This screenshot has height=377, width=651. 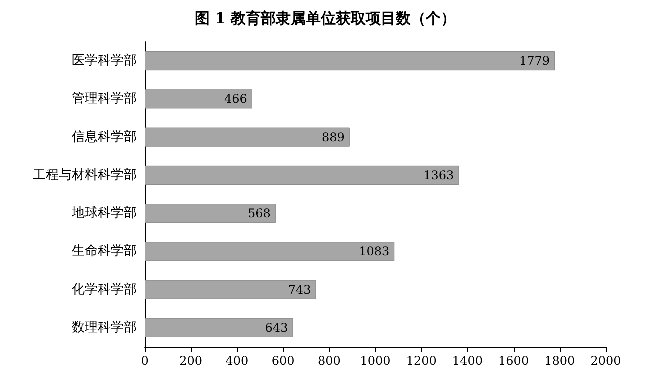 What do you see at coordinates (514, 361) in the screenshot?
I see `x-tick-label: 1600` at bounding box center [514, 361].